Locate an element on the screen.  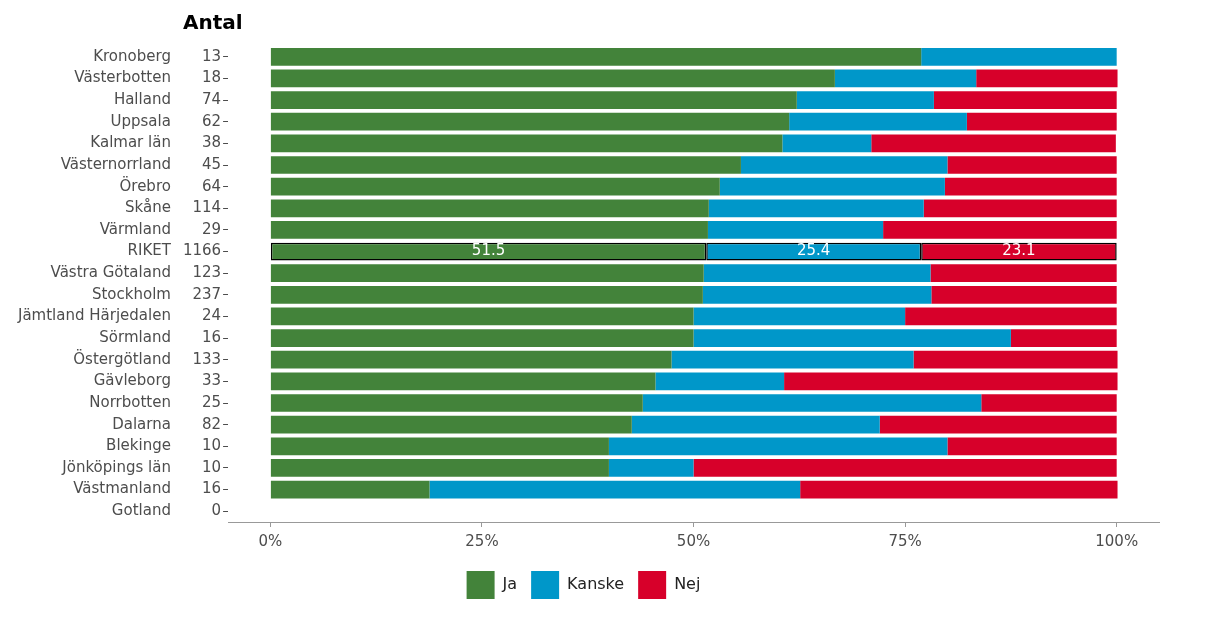
y-tick-label: Gotland is located at coordinates (141, 510).